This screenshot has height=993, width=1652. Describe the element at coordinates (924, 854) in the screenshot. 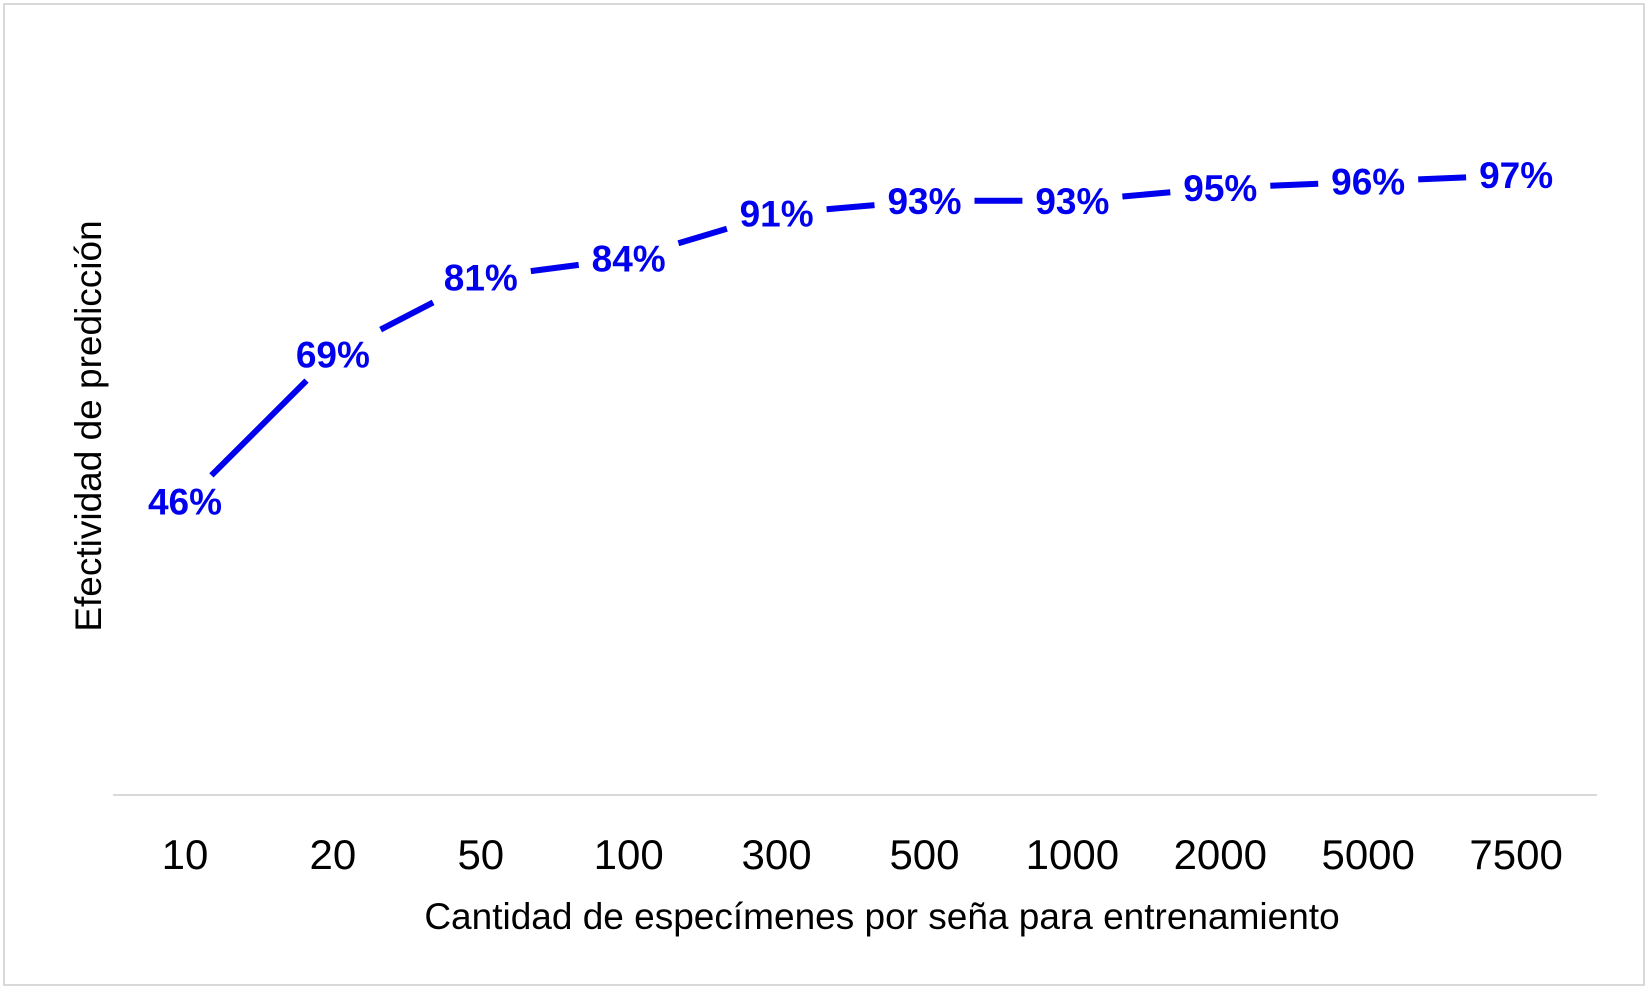

I see `x-tick-label: 500` at that location.